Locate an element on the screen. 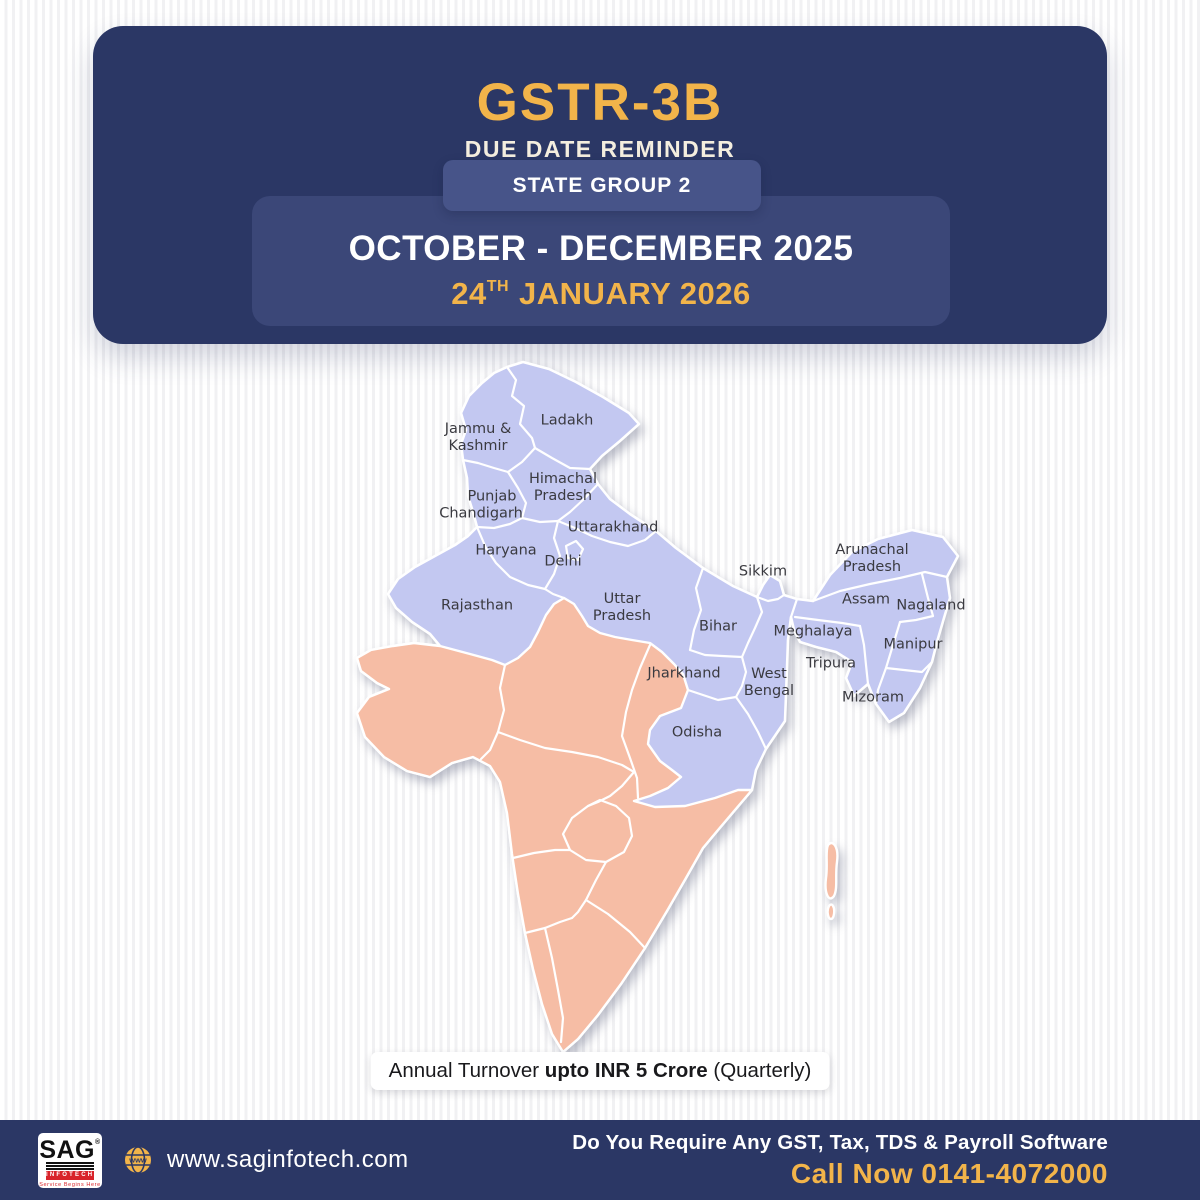 Image resolution: width=1200 pixels, height=1200 pixels. andaman-islands is located at coordinates (831, 881).